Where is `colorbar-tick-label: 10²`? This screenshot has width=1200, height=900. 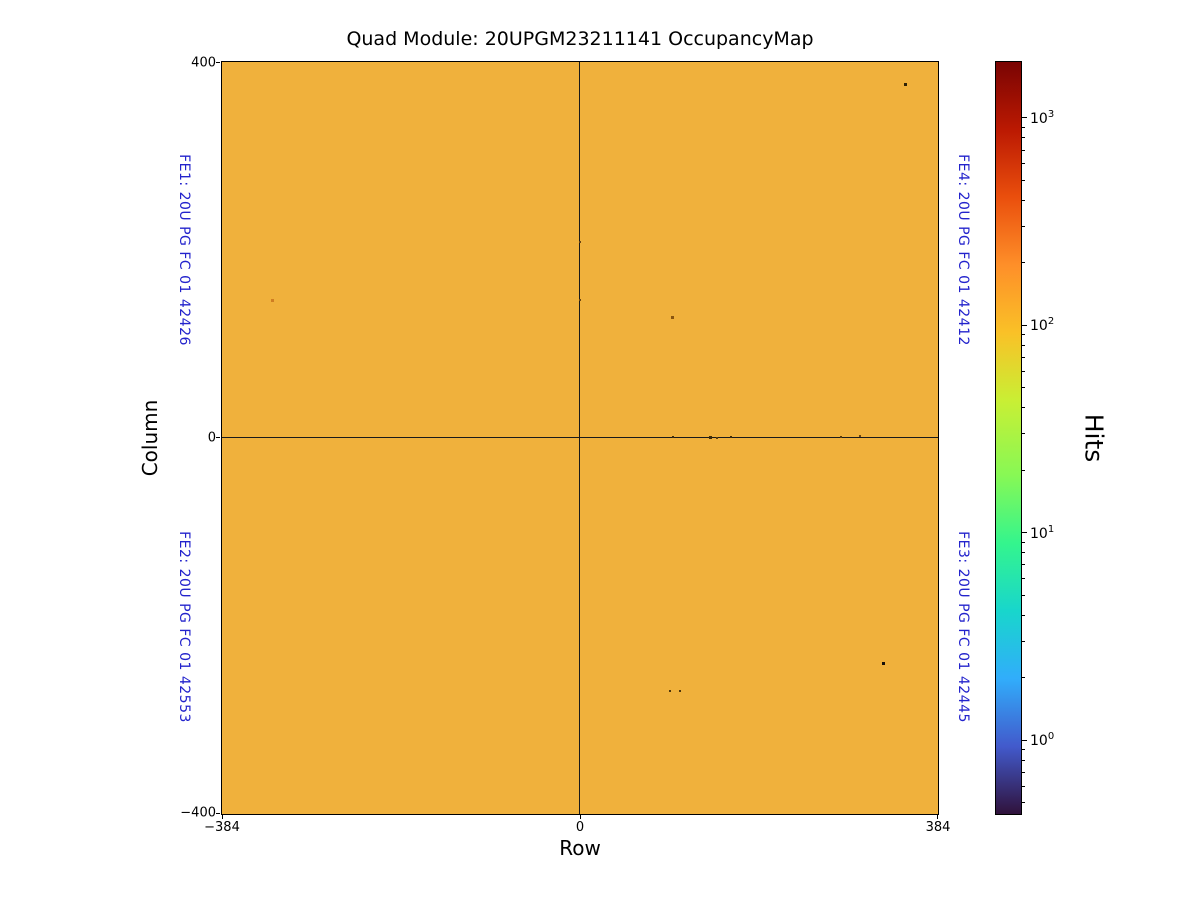 colorbar-tick-label: 10² is located at coordinates (1042, 325).